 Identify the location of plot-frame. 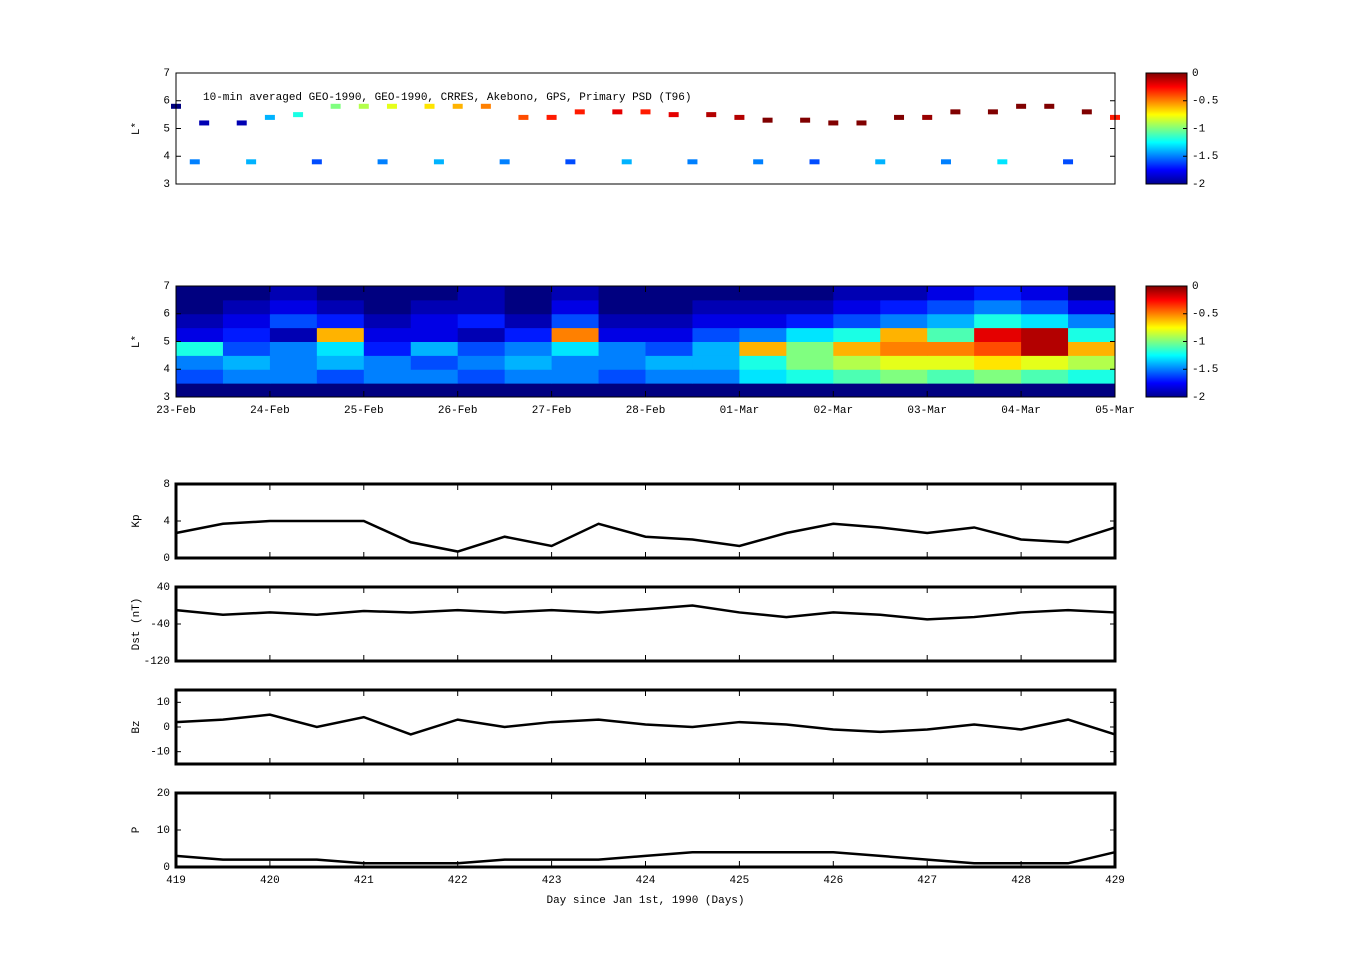
(645, 128).